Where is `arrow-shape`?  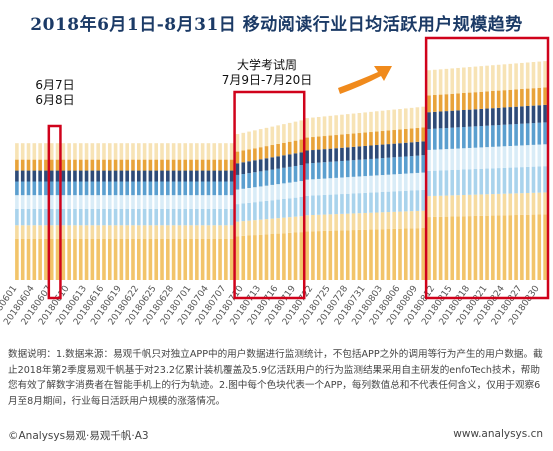 arrow-shape is located at coordinates (365, 80).